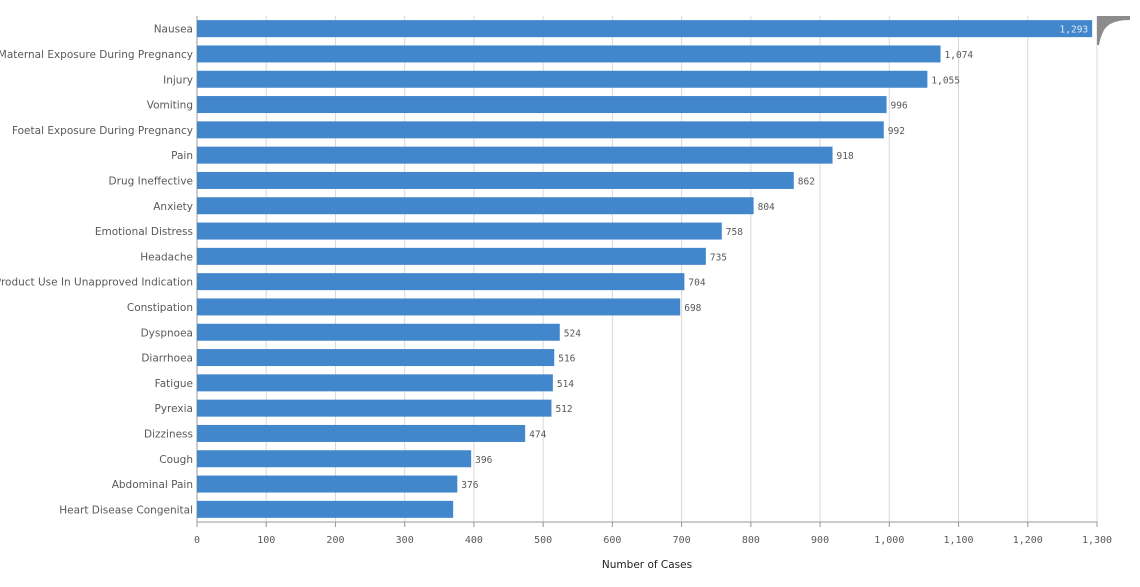  I want to click on x-tick-label: 1,100, so click(958, 540).